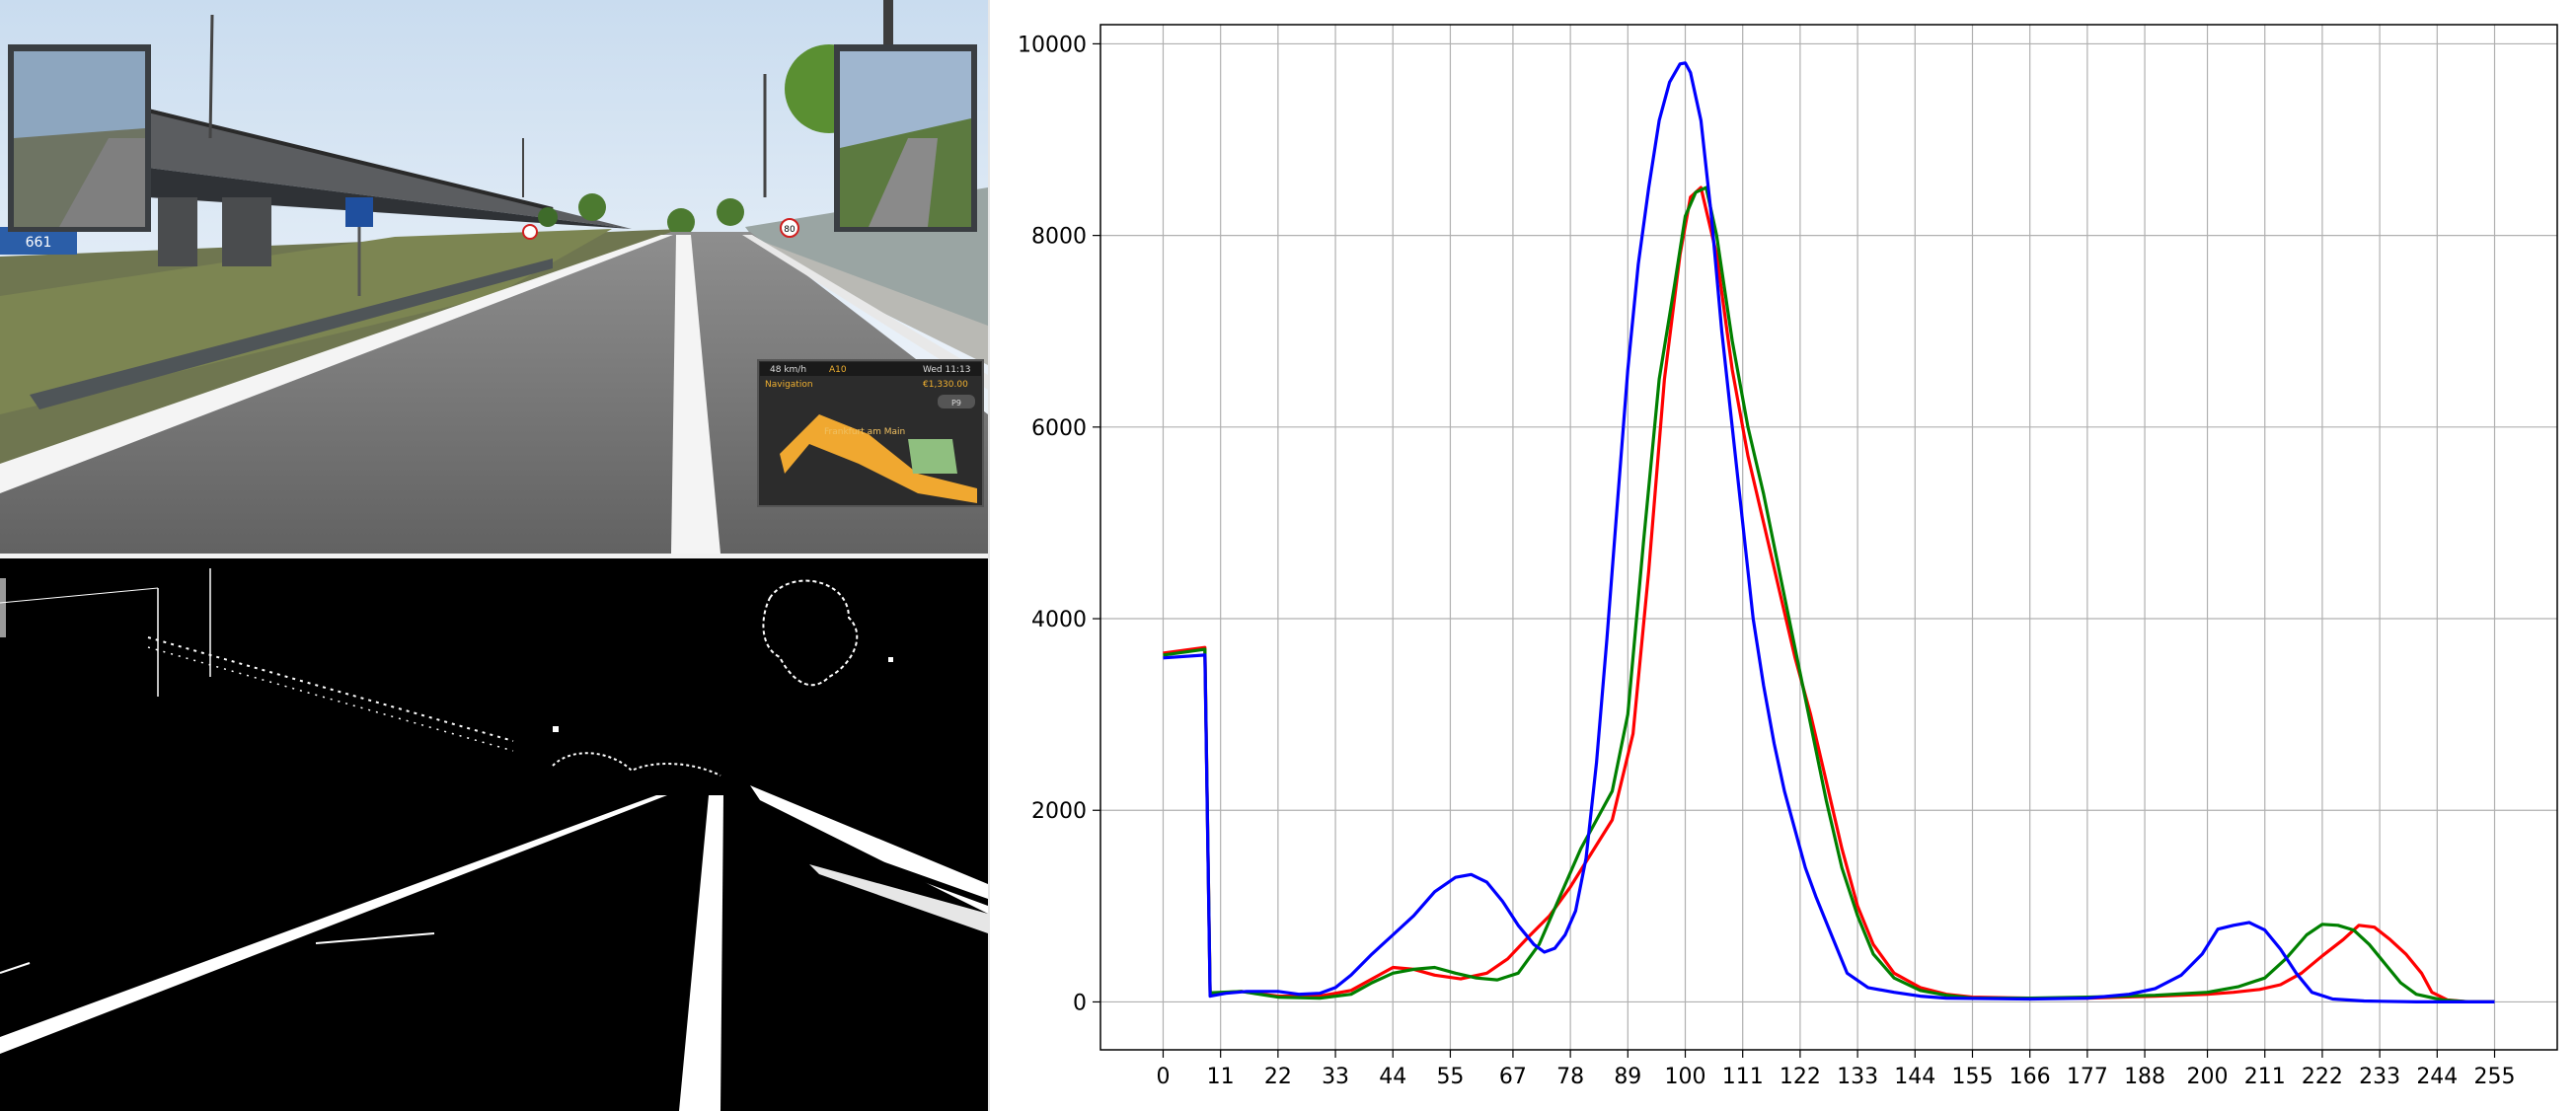 This screenshot has height=1111, width=2576. I want to click on gps-button, so click(957, 401).